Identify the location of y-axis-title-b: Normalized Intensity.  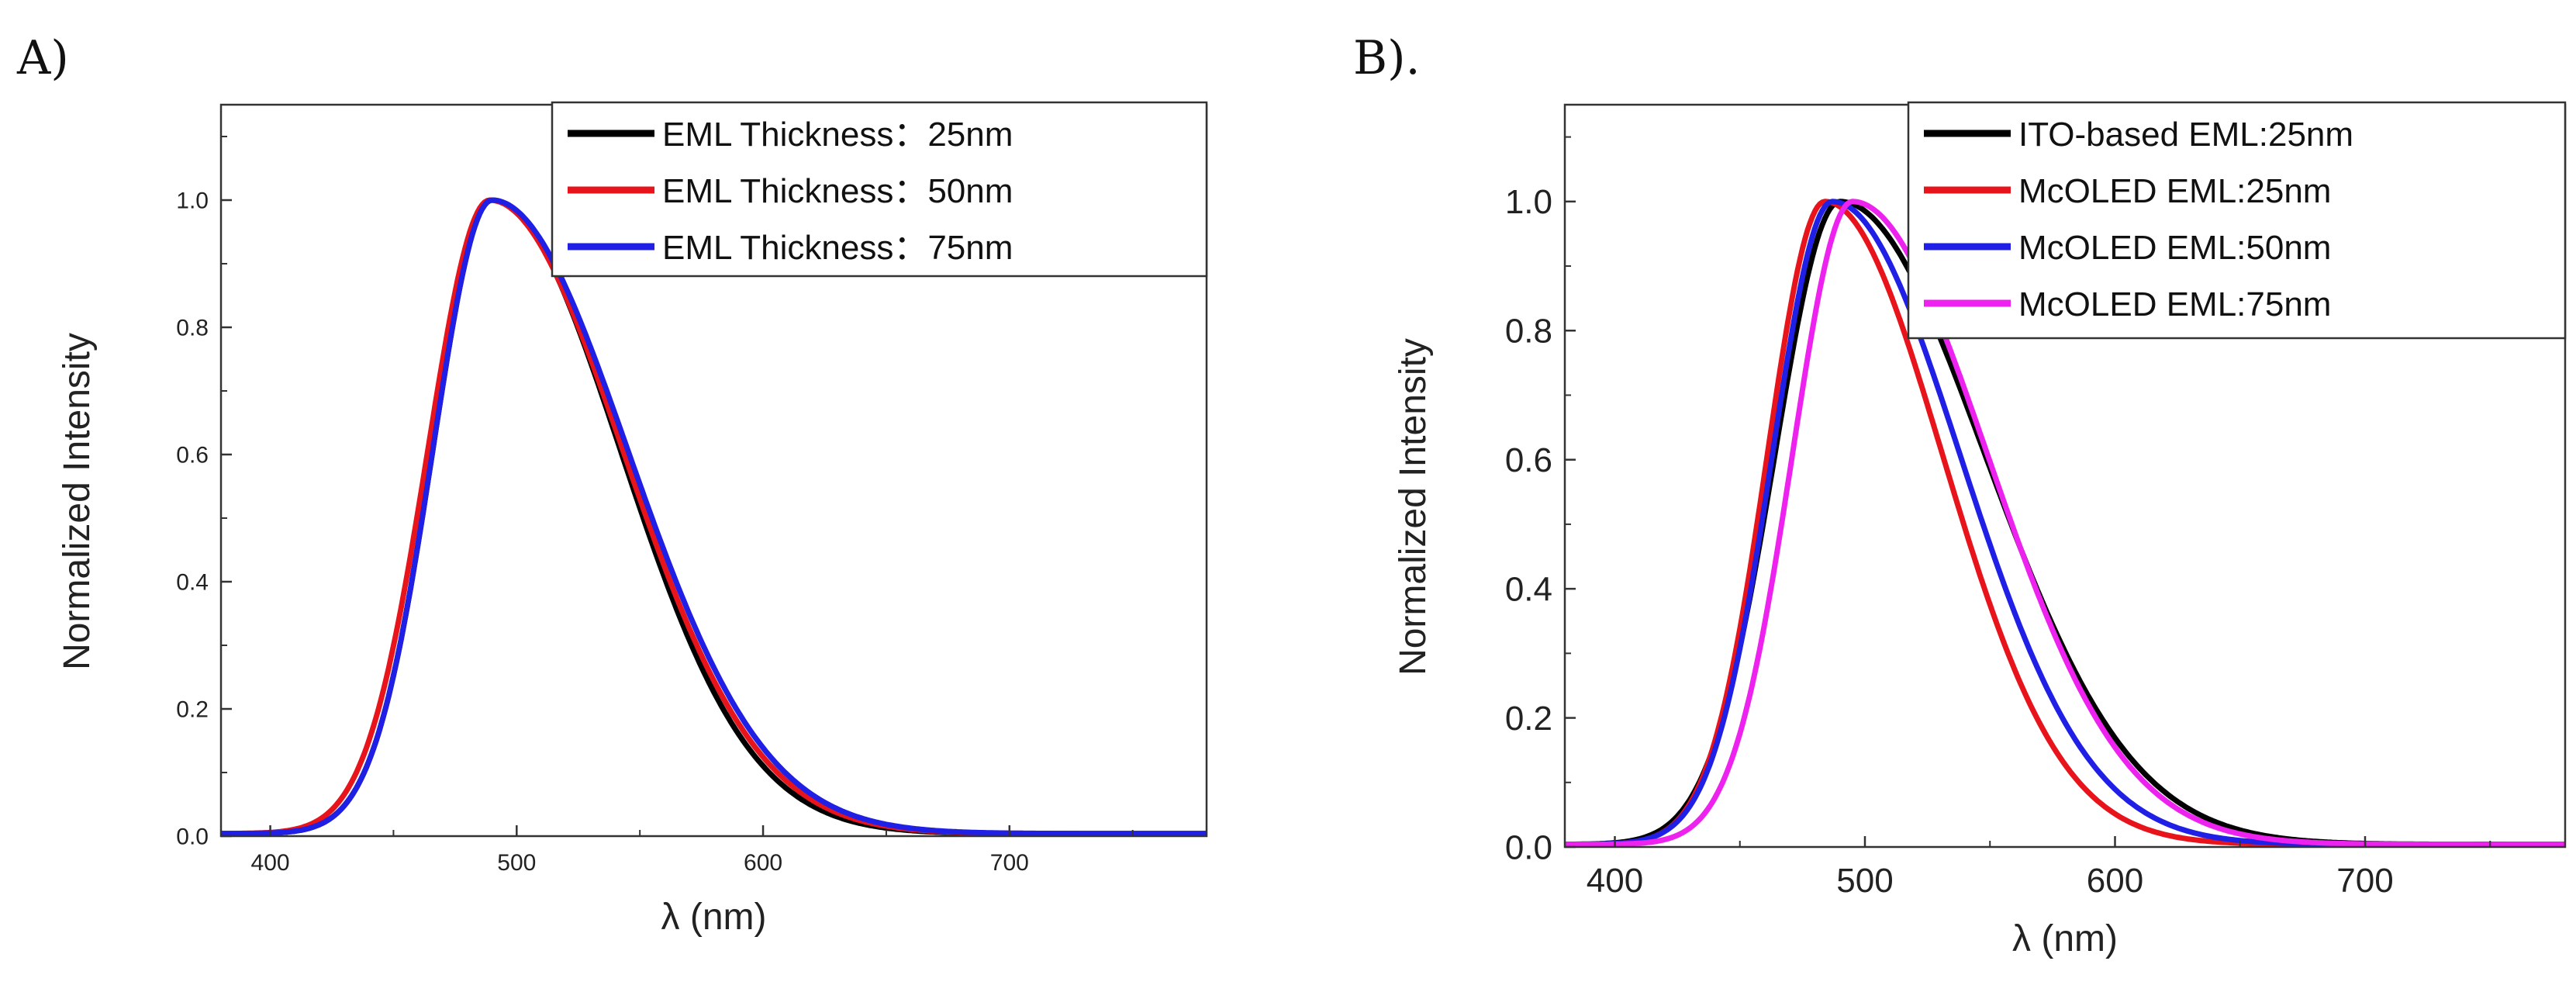
(1414, 507).